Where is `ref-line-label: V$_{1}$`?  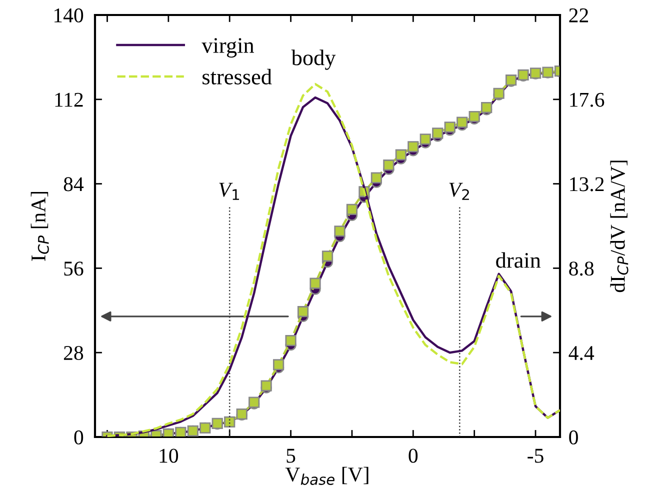
ref-line-label: V$_{1}$ is located at coordinates (229, 191).